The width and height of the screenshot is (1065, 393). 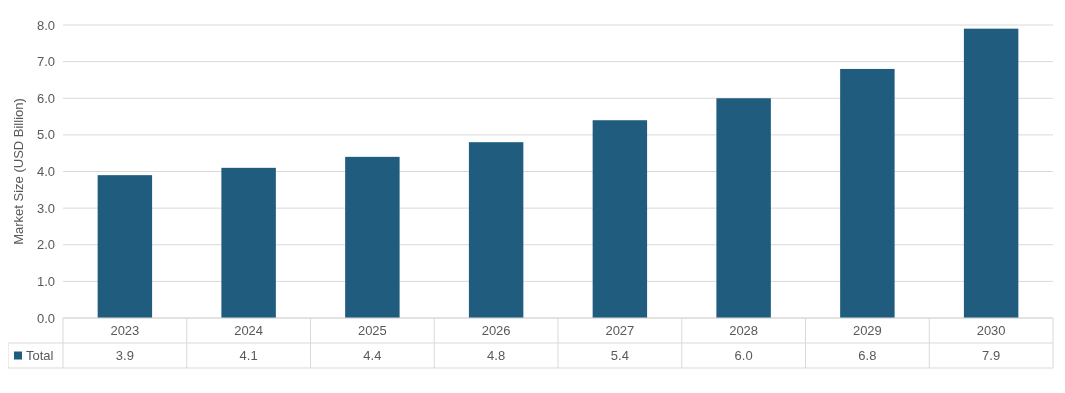 I want to click on x-tick-label: 2023, so click(x=125, y=331).